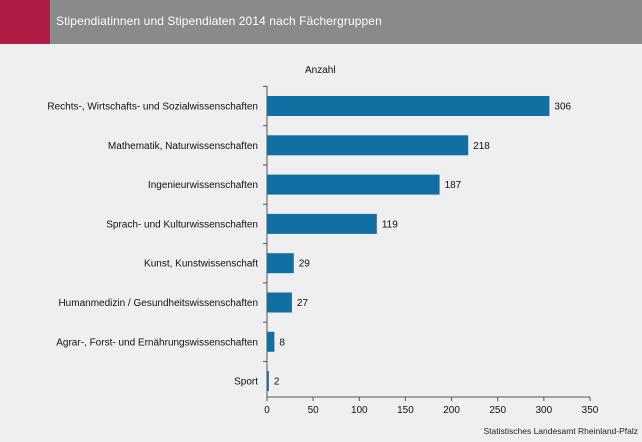 The width and height of the screenshot is (642, 442). Describe the element at coordinates (25, 22) in the screenshot. I see `header-accent` at that location.